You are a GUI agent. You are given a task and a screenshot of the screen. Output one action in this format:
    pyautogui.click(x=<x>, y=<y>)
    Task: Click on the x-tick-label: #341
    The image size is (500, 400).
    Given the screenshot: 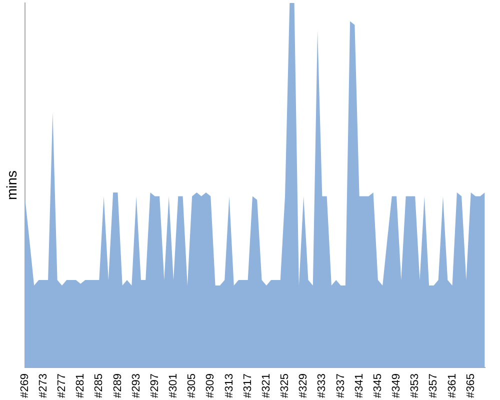 What is the action you would take?
    pyautogui.click(x=359, y=386)
    